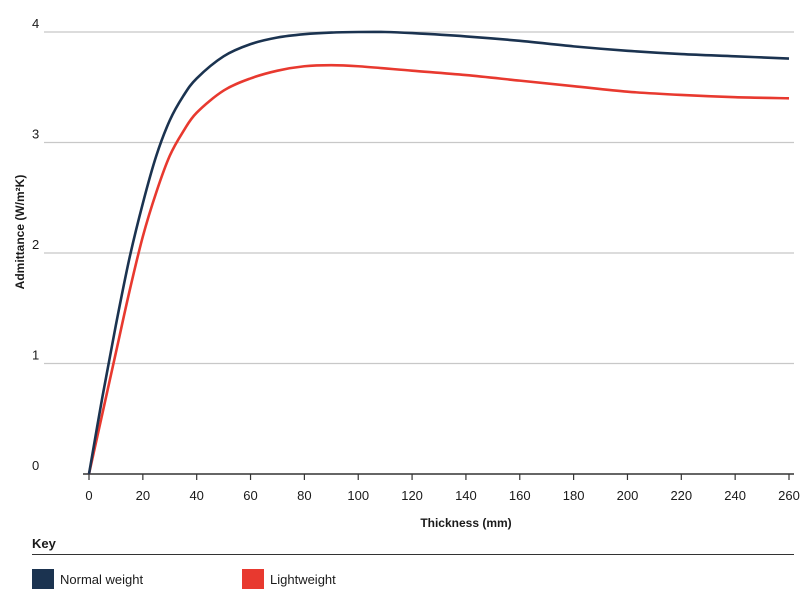  What do you see at coordinates (143, 495) in the screenshot?
I see `x-tick-label-20: 20` at bounding box center [143, 495].